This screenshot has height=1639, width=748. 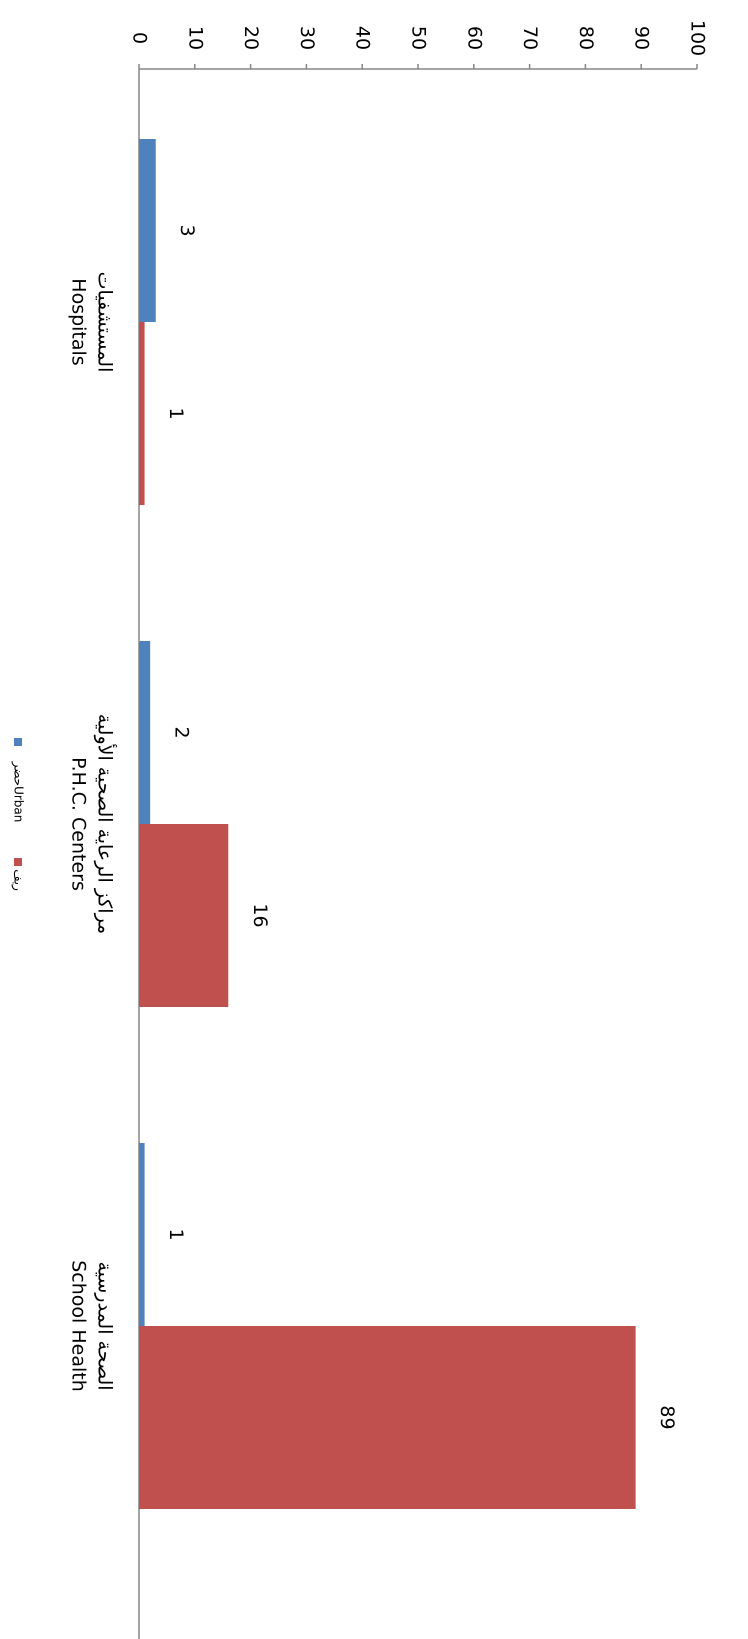 What do you see at coordinates (363, 38) in the screenshot?
I see `tick-label: 40` at bounding box center [363, 38].